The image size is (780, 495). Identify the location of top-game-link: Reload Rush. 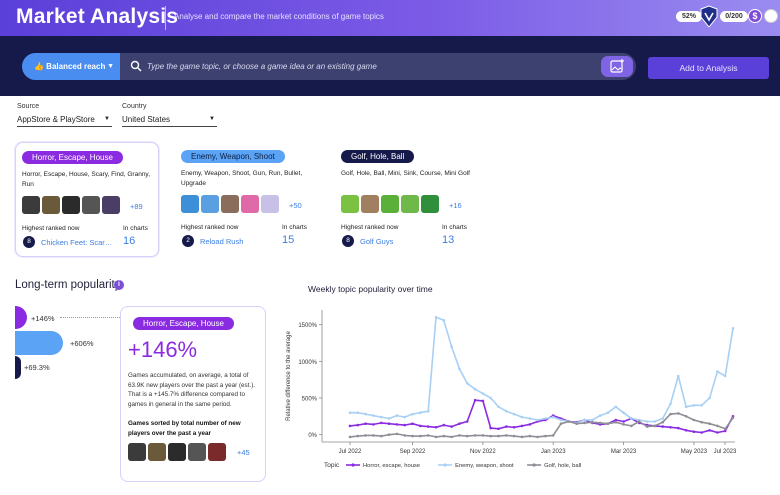
(222, 241).